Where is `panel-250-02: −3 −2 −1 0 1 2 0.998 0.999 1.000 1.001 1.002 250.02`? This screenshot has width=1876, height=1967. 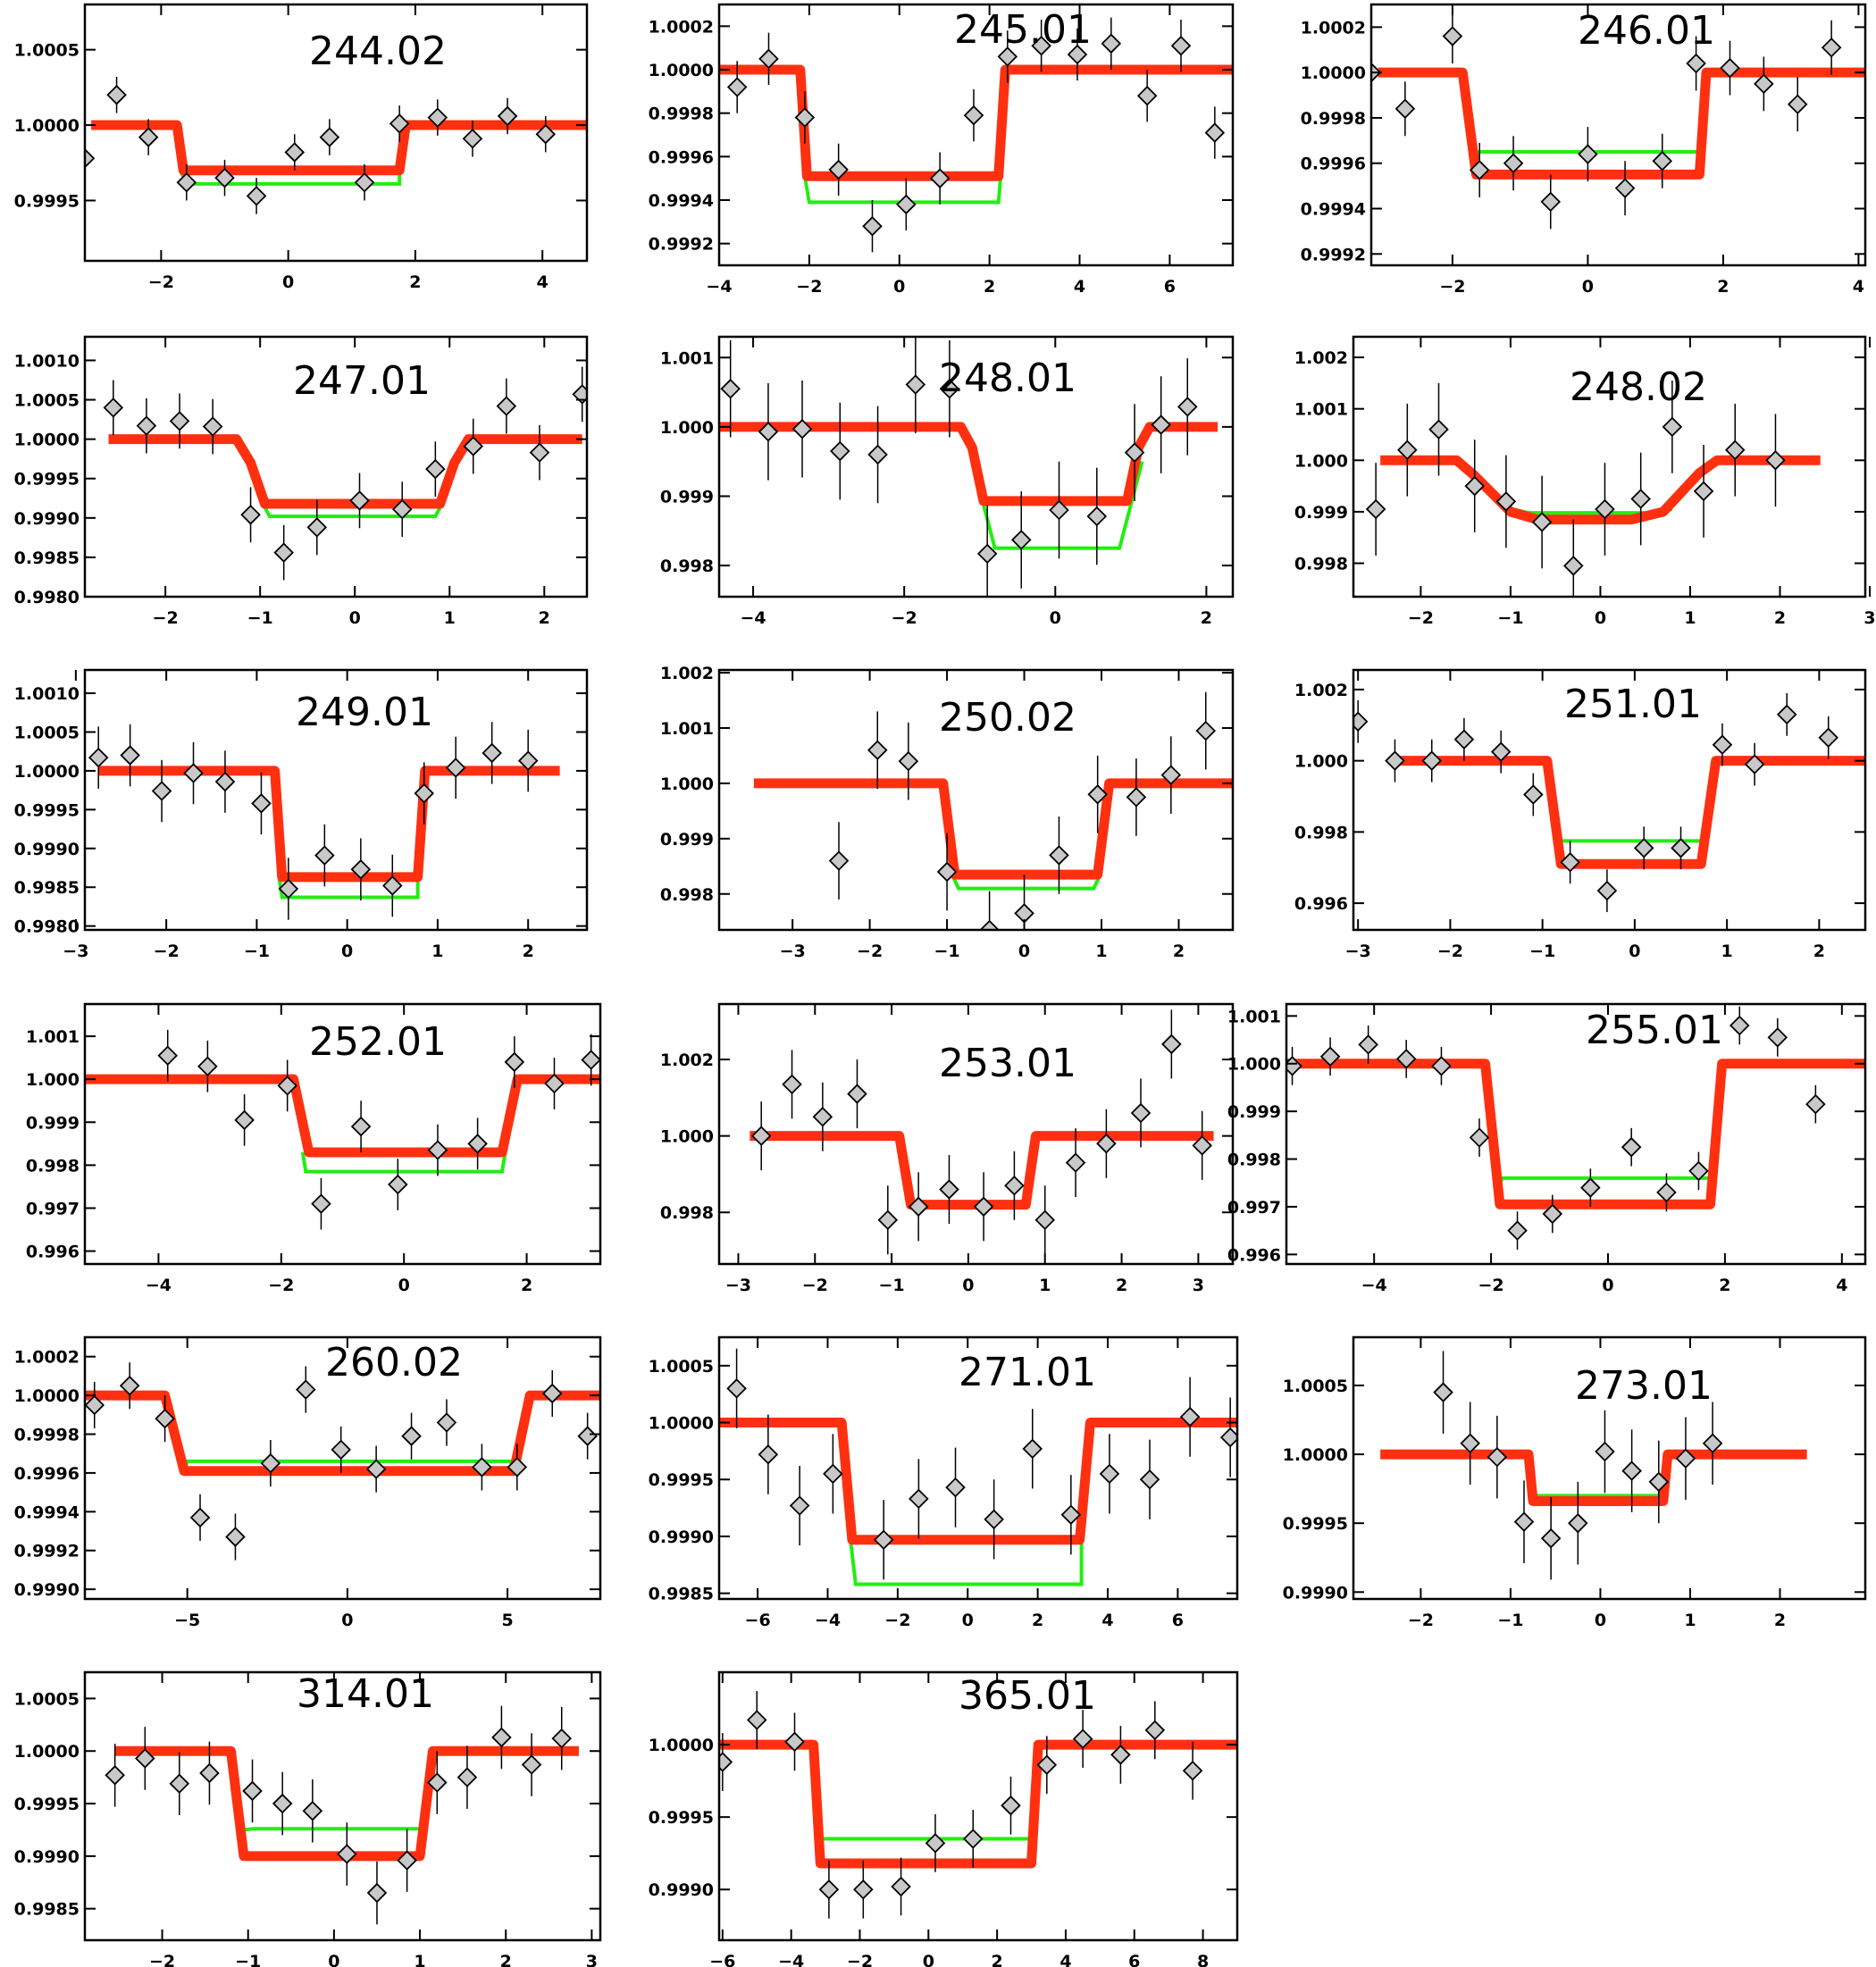
panel-250-02: −3 −2 −1 0 1 2 0.998 0.999 1.000 1.001 1.002 250.02 is located at coordinates (947, 813).